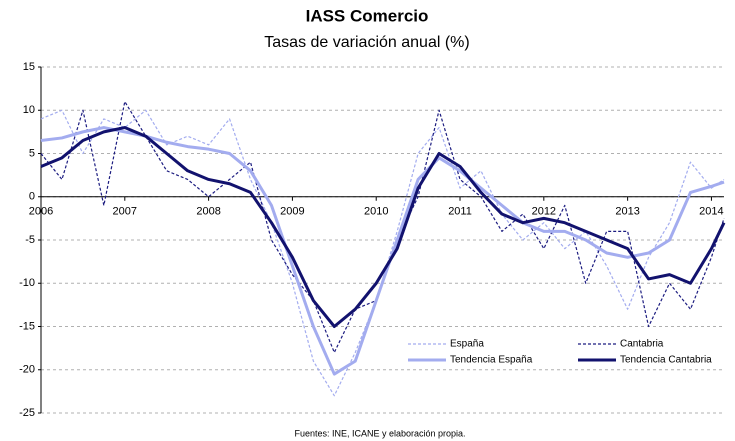 This screenshot has height=441, width=735. I want to click on y-tick-label: 5, so click(32, 153).